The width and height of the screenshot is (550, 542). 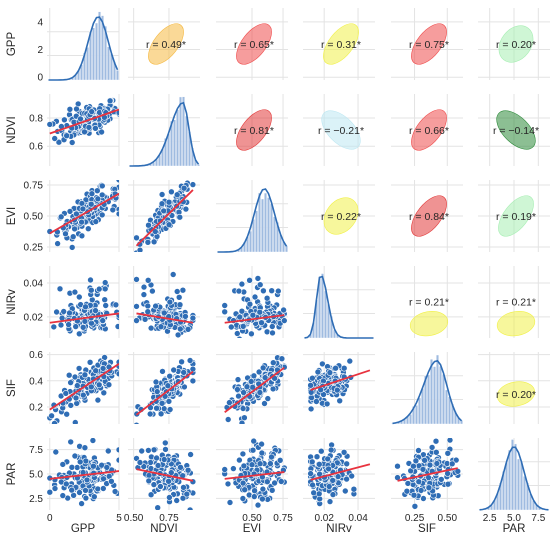 I want to click on correlation-panel-evi-sif: r = 0.84*, so click(x=429, y=216).